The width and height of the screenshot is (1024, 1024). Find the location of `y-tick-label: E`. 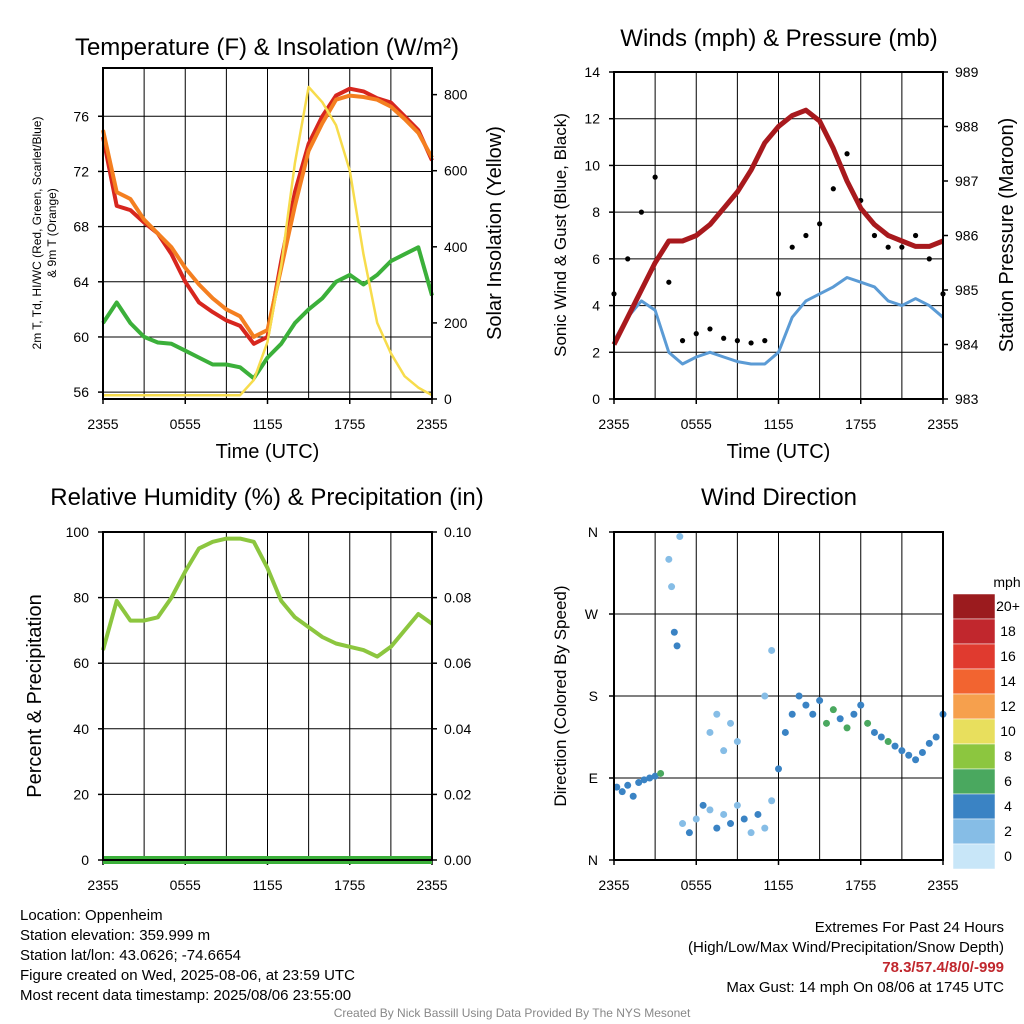

y-tick-label: E is located at coordinates (593, 778).